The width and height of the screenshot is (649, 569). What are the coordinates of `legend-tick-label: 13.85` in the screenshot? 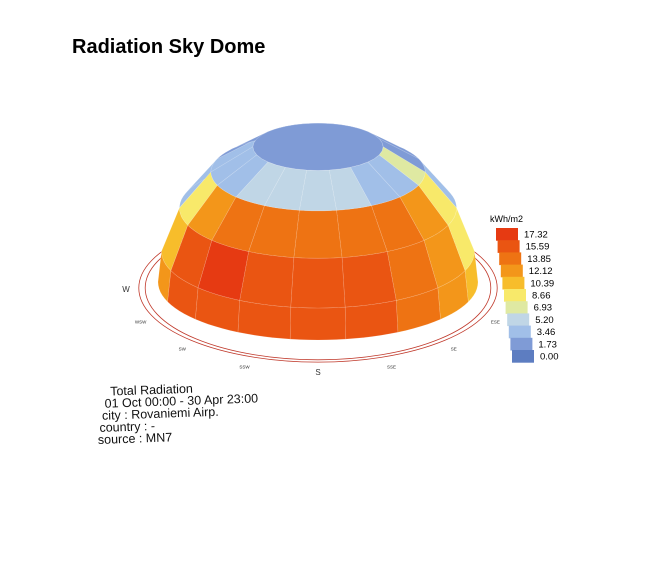 It's located at (539, 259).